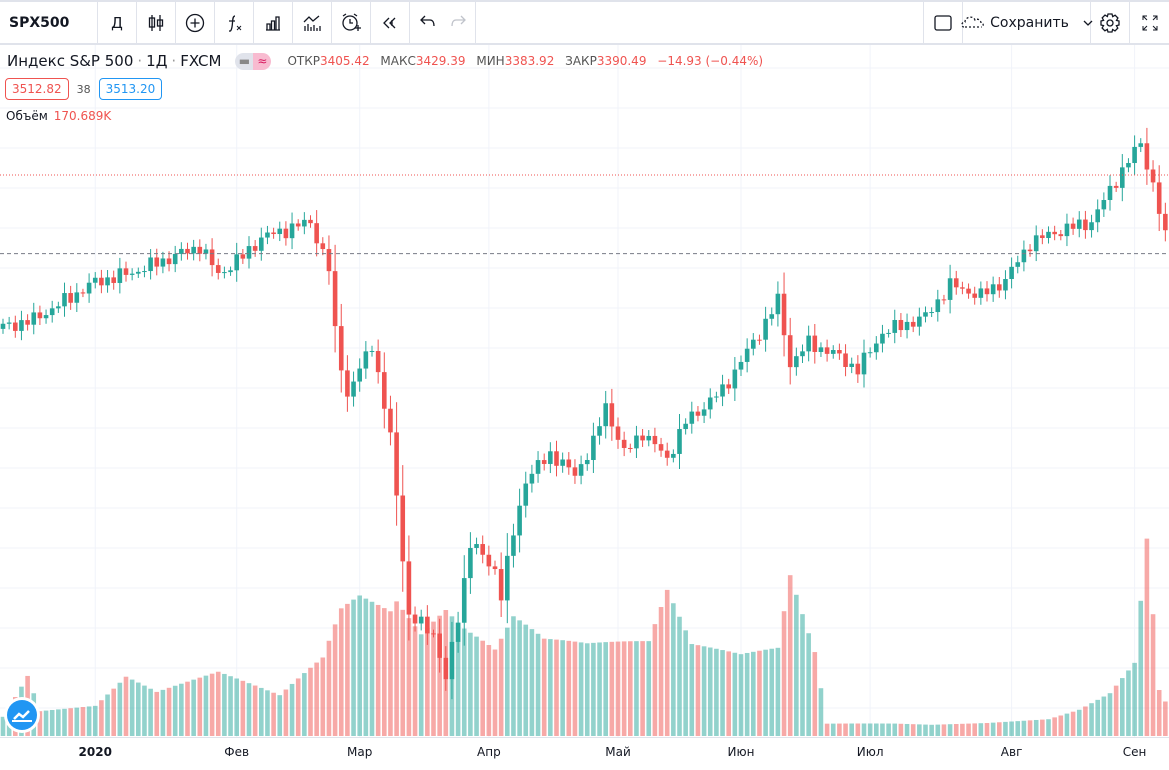  What do you see at coordinates (489, 752) in the screenshot?
I see `time-axis-label: Апр` at bounding box center [489, 752].